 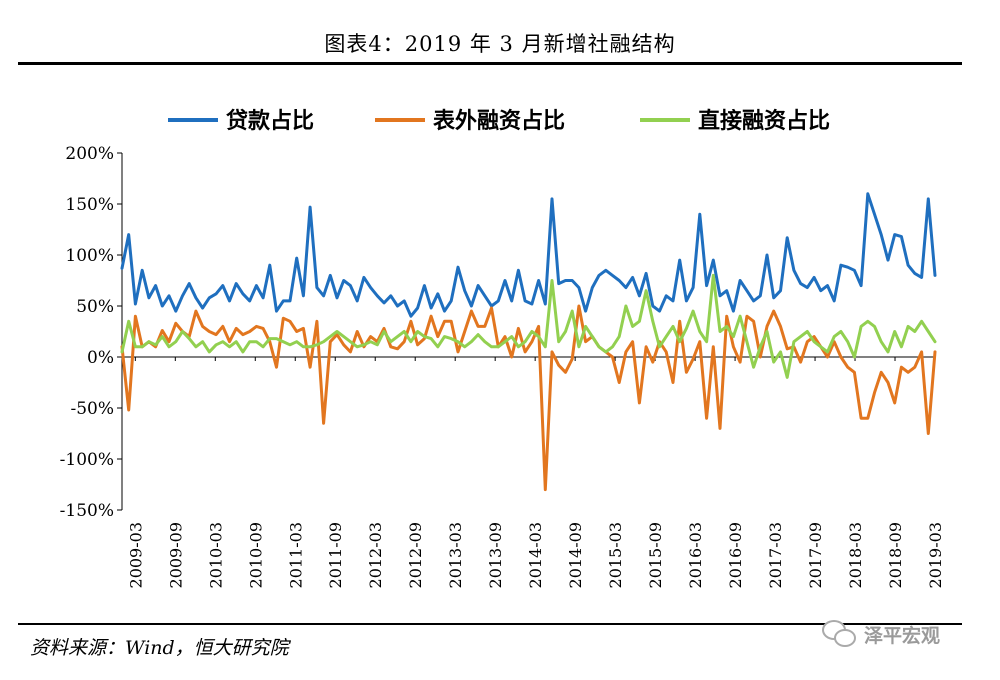 What do you see at coordinates (295, 555) in the screenshot?
I see `x-tick-label: 2011-03` at bounding box center [295, 555].